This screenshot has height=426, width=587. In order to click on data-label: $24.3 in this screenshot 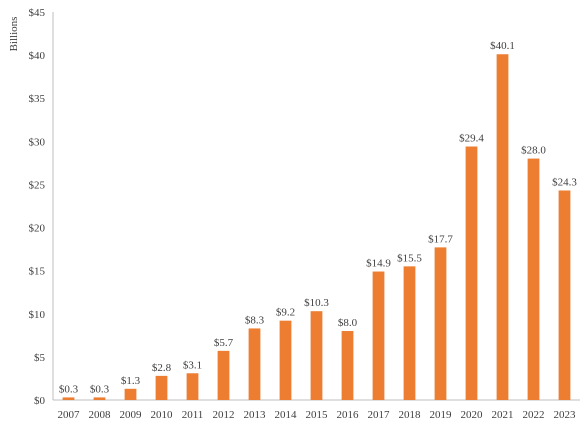, I will do `click(564, 182)`.